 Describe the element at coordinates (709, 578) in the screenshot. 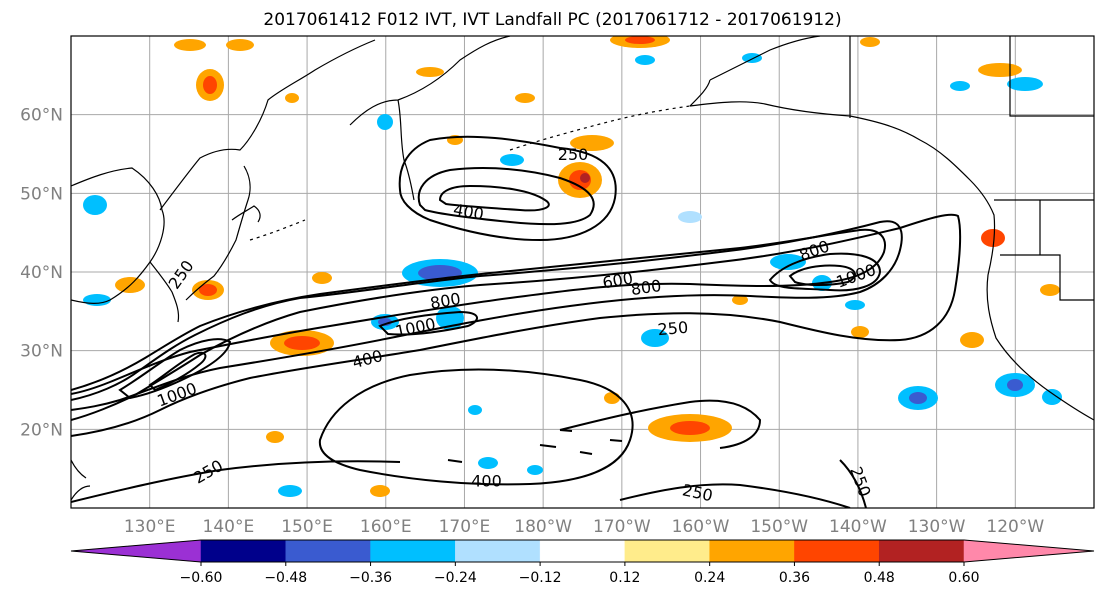

I see `colorbar-tick-label: 0.24` at that location.